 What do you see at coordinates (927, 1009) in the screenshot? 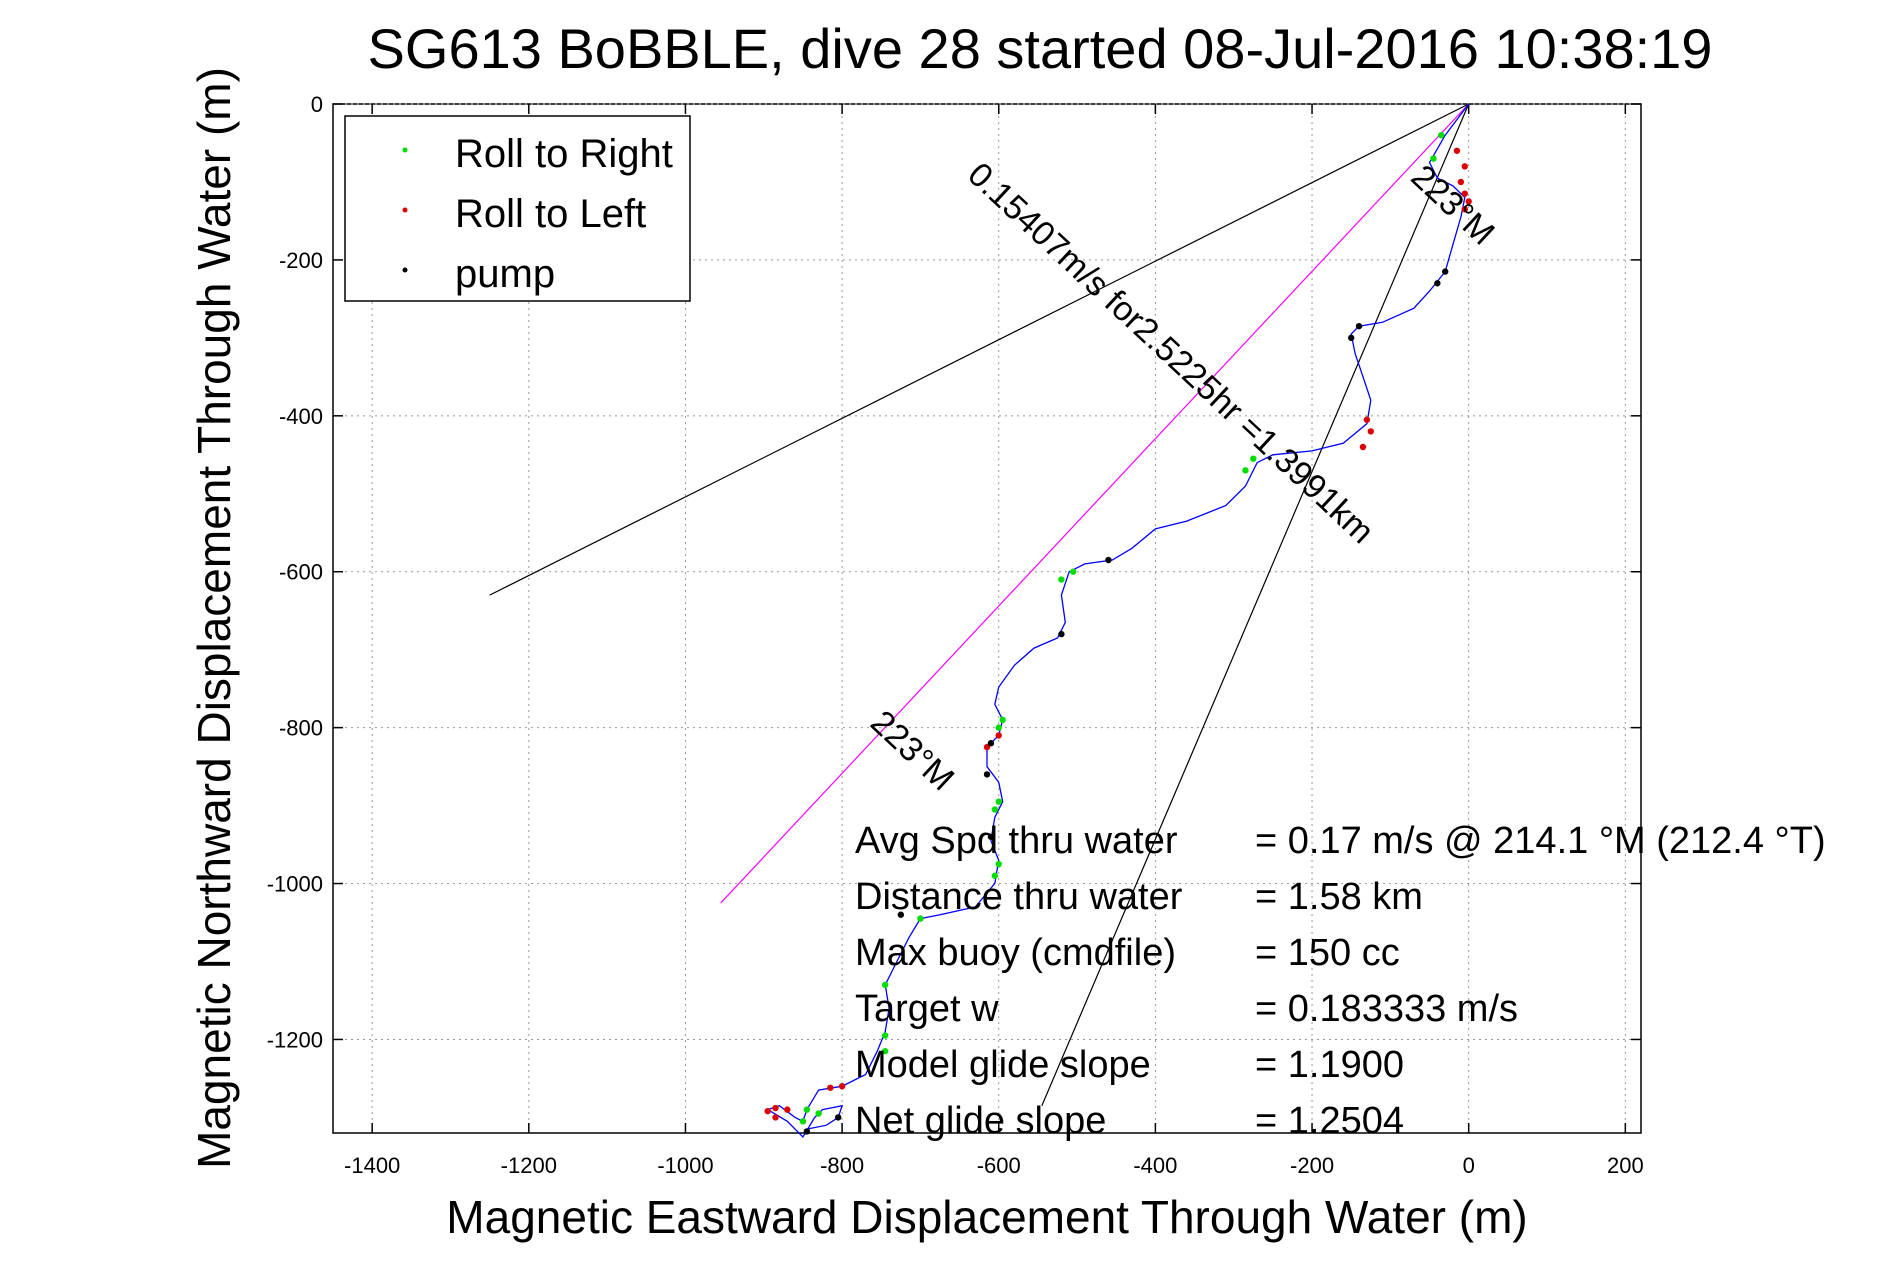
I see `stat-label: Target w` at bounding box center [927, 1009].